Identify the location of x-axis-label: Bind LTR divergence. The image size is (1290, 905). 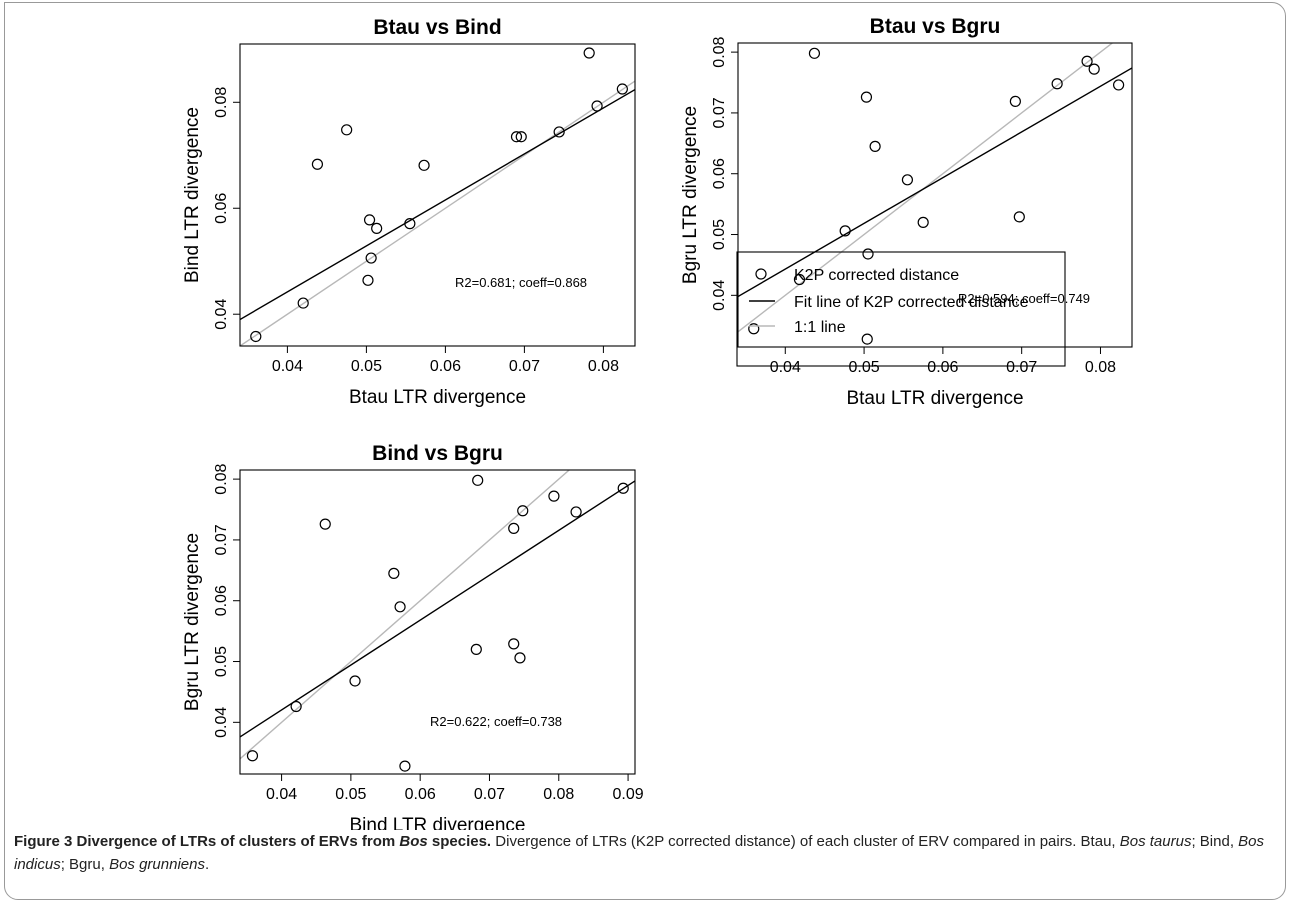
(437, 822).